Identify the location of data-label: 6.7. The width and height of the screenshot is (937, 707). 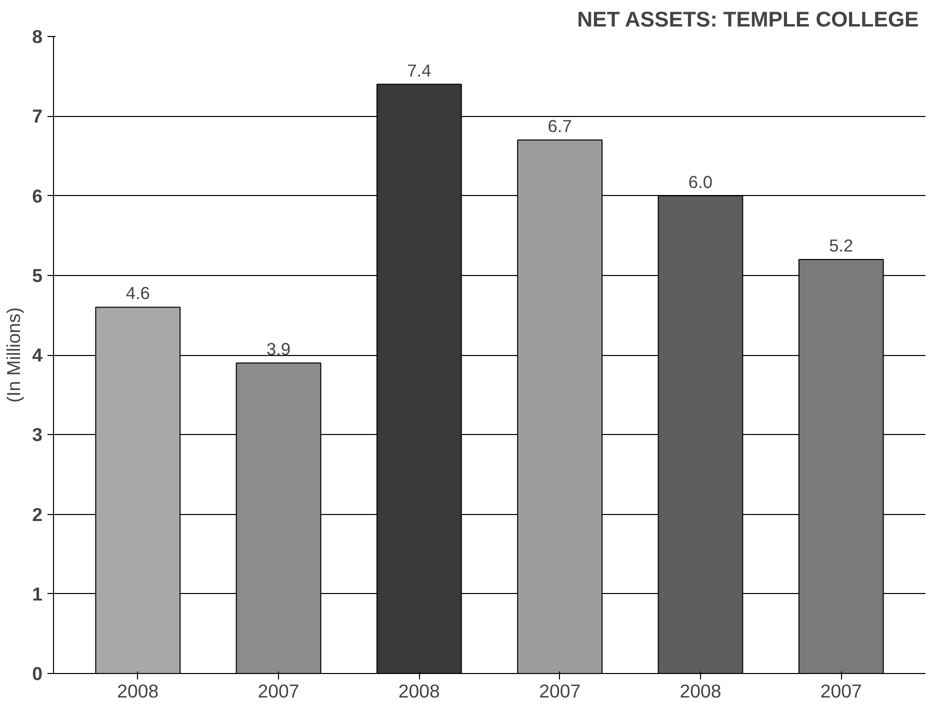
(560, 126).